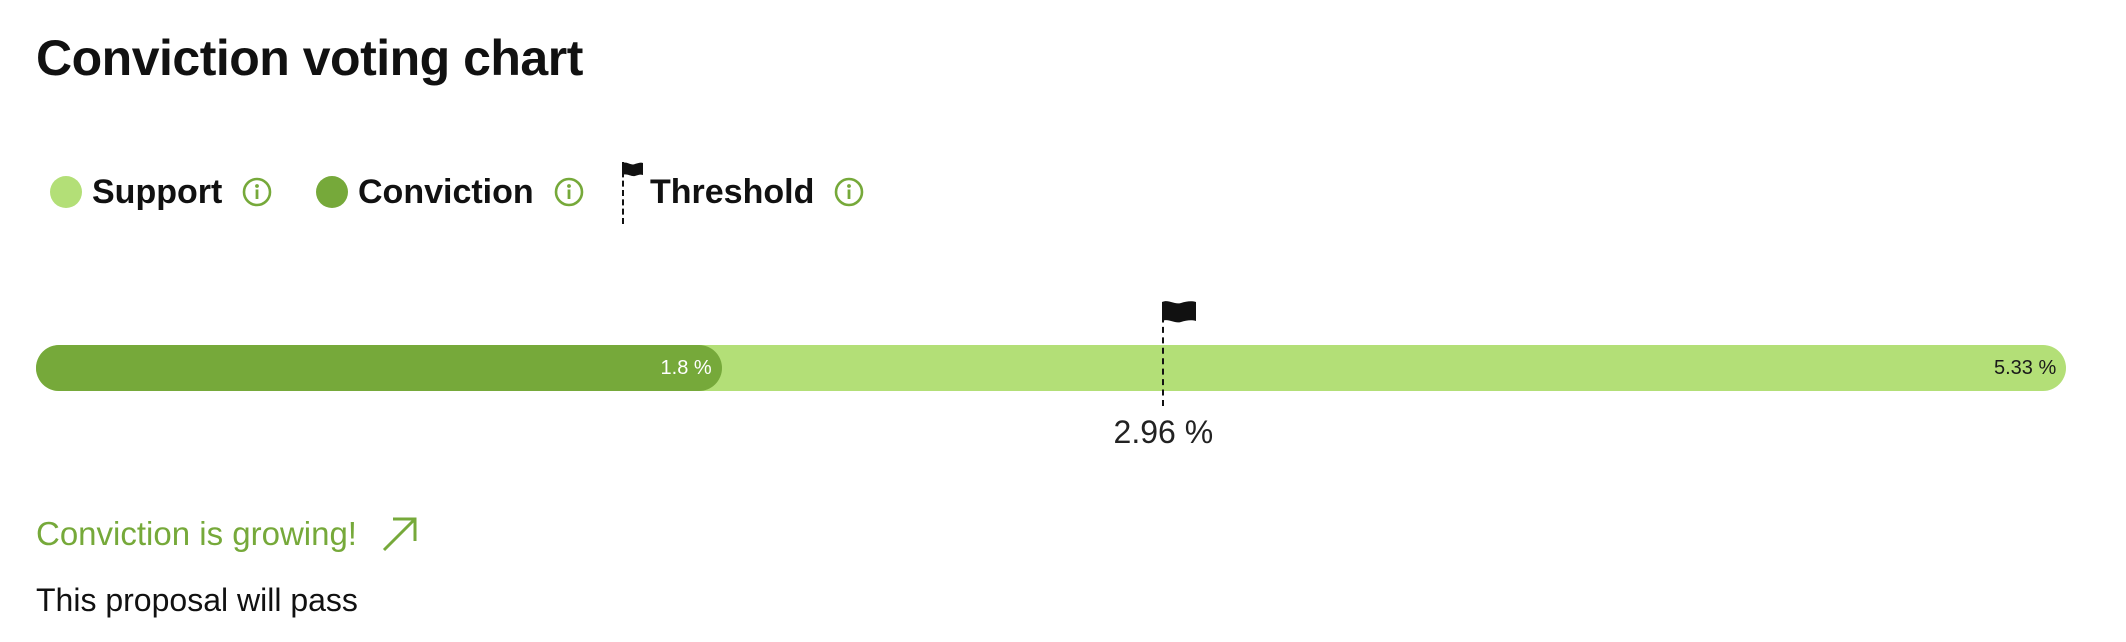 This screenshot has height=642, width=2126. What do you see at coordinates (1163, 432) in the screenshot?
I see `threshold-value-label: 2.96 %` at bounding box center [1163, 432].